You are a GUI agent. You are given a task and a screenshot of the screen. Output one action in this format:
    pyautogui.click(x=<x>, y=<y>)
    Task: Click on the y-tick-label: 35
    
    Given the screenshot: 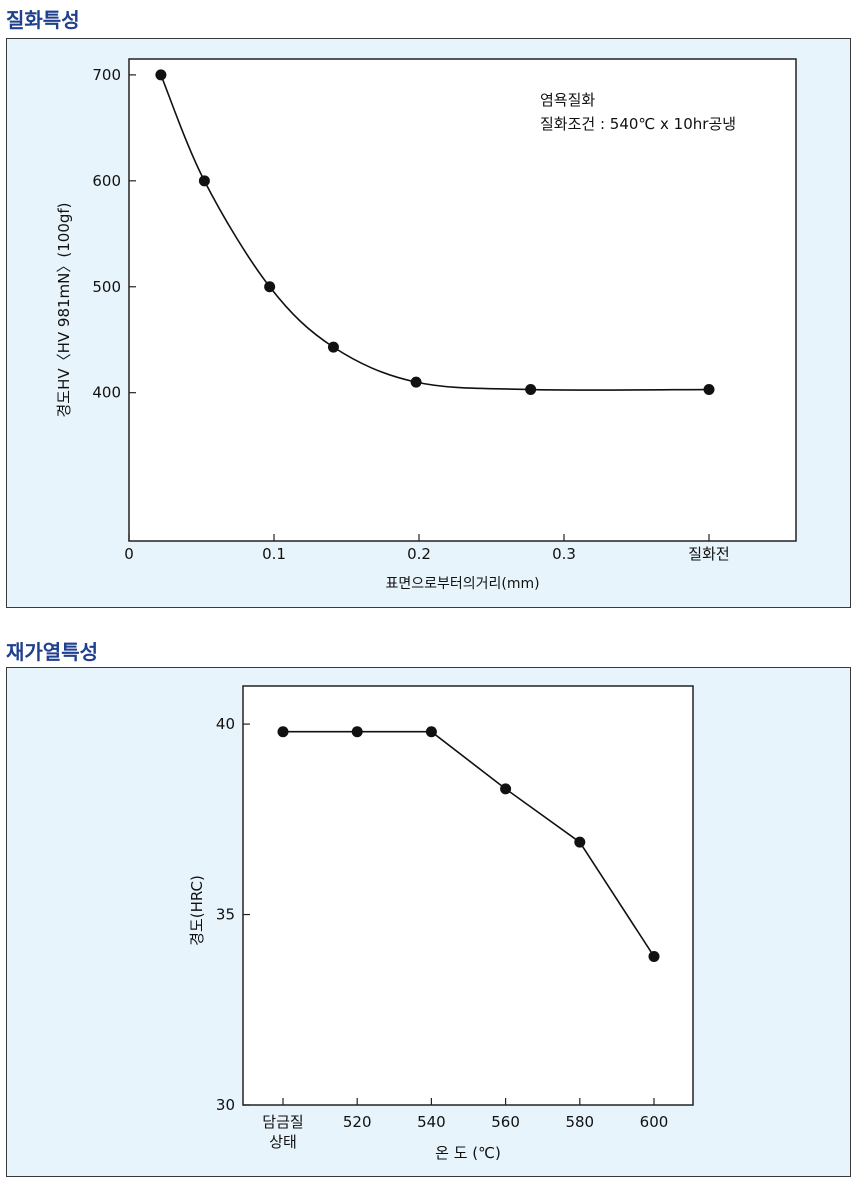 What is the action you would take?
    pyautogui.click(x=225, y=915)
    